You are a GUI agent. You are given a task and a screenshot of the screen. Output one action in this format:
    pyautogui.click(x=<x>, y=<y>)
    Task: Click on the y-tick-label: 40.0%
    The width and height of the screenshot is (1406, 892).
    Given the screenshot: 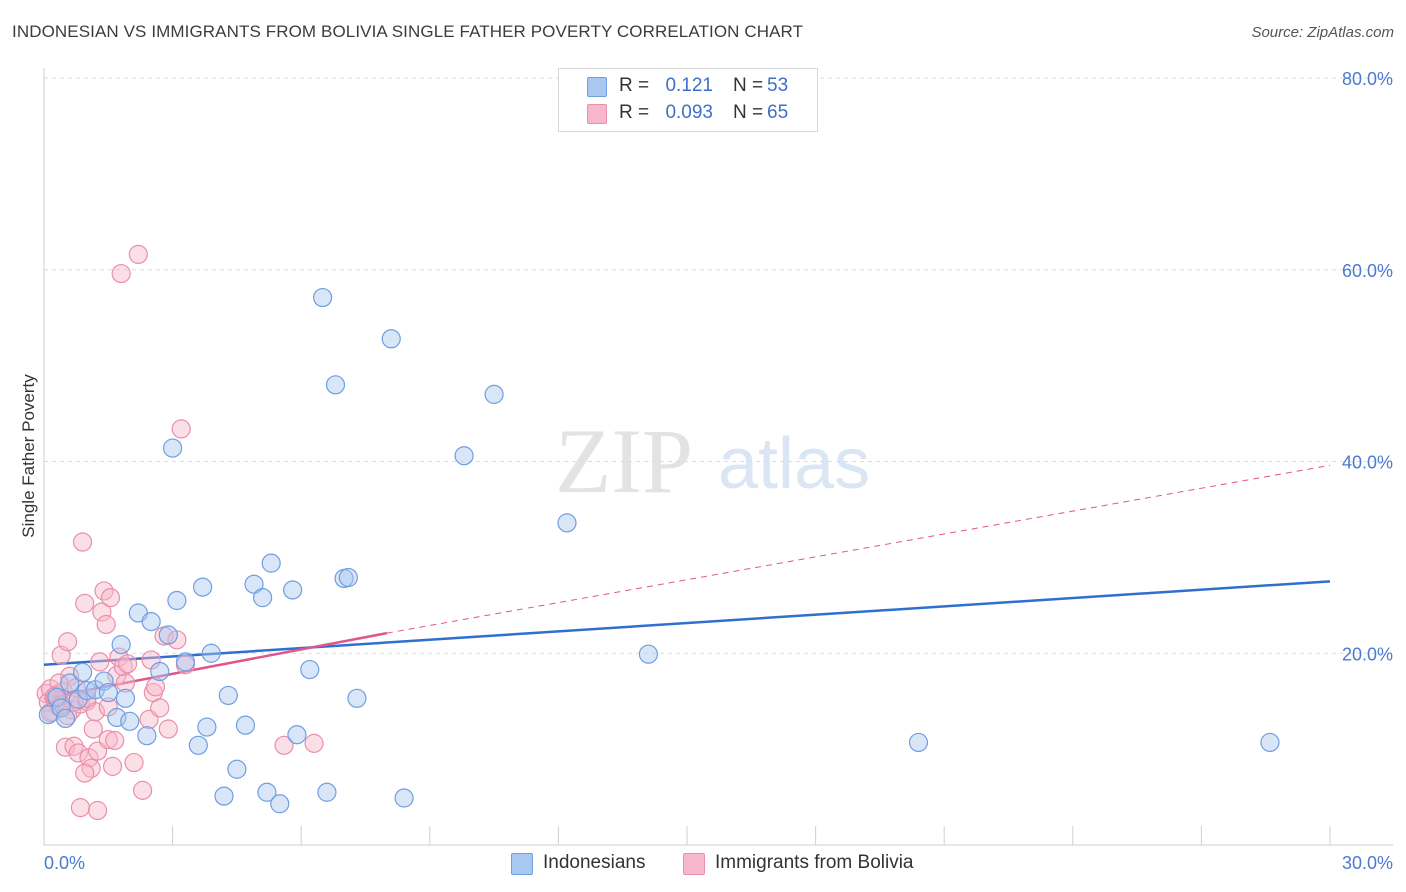 What is the action you would take?
    pyautogui.click(x=1367, y=463)
    